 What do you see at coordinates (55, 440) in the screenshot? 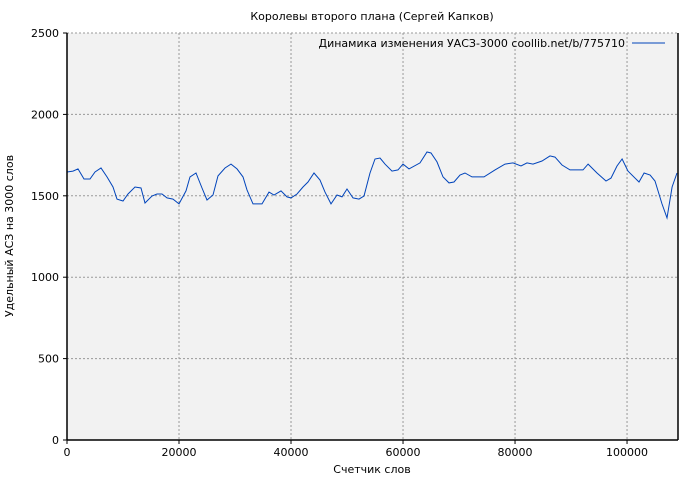
I see `y-tick-label: 0` at bounding box center [55, 440].